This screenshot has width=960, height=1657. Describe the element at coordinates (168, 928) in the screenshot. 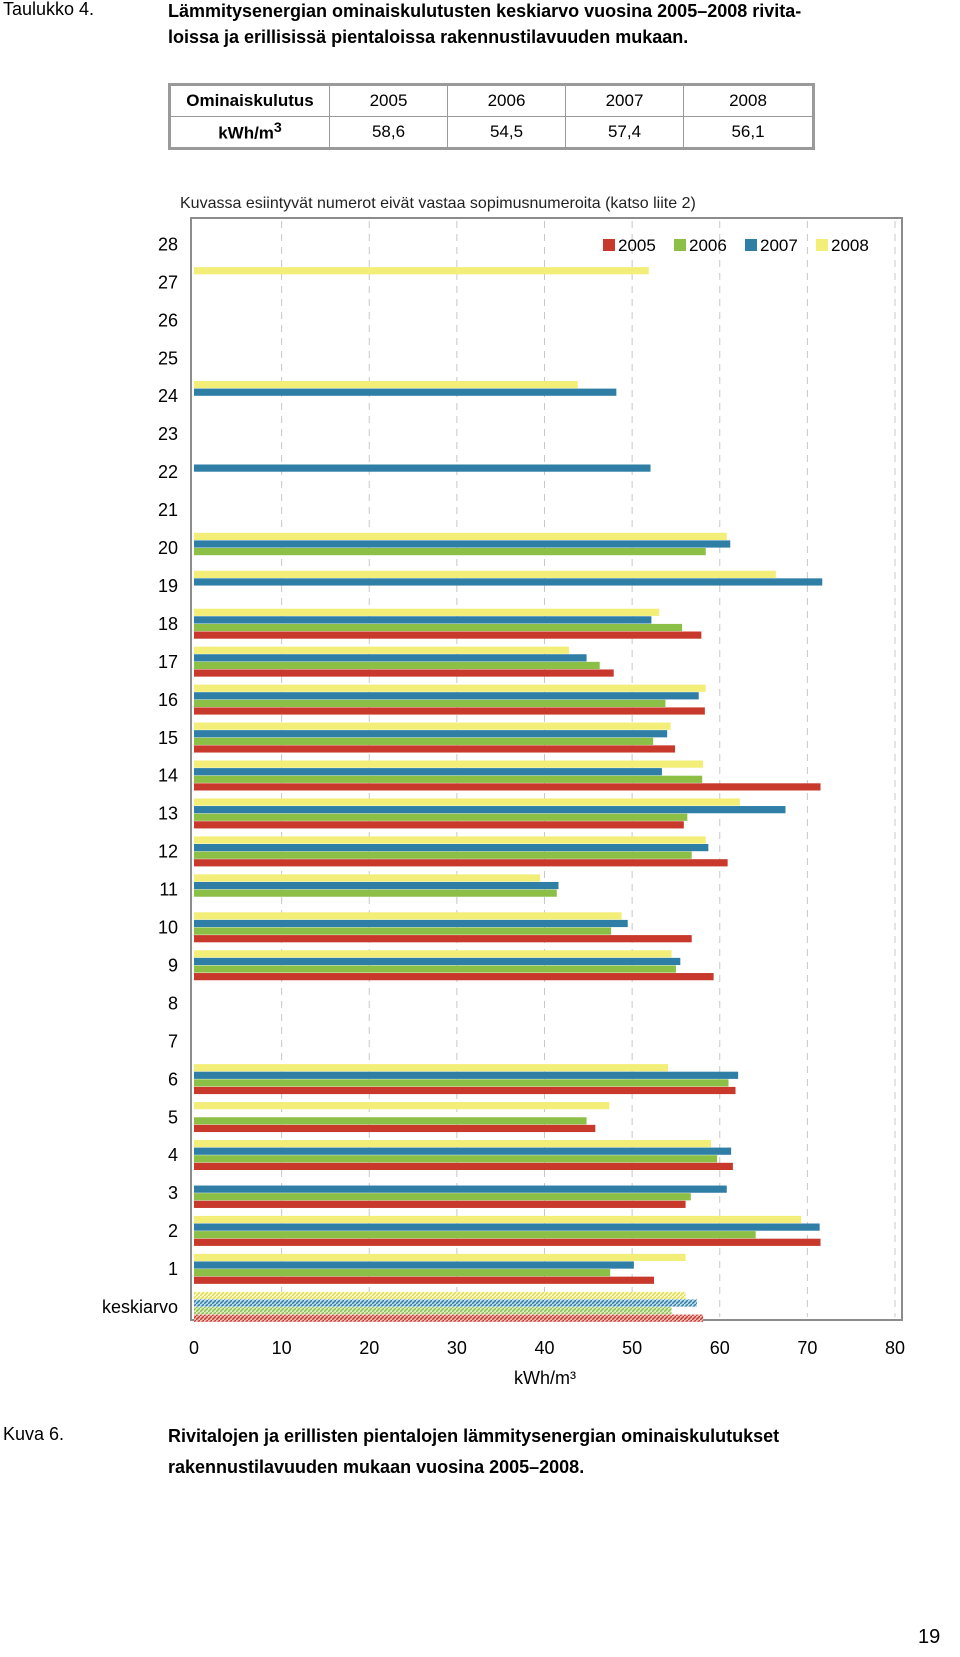

I see `y-tick-label: 10` at that location.